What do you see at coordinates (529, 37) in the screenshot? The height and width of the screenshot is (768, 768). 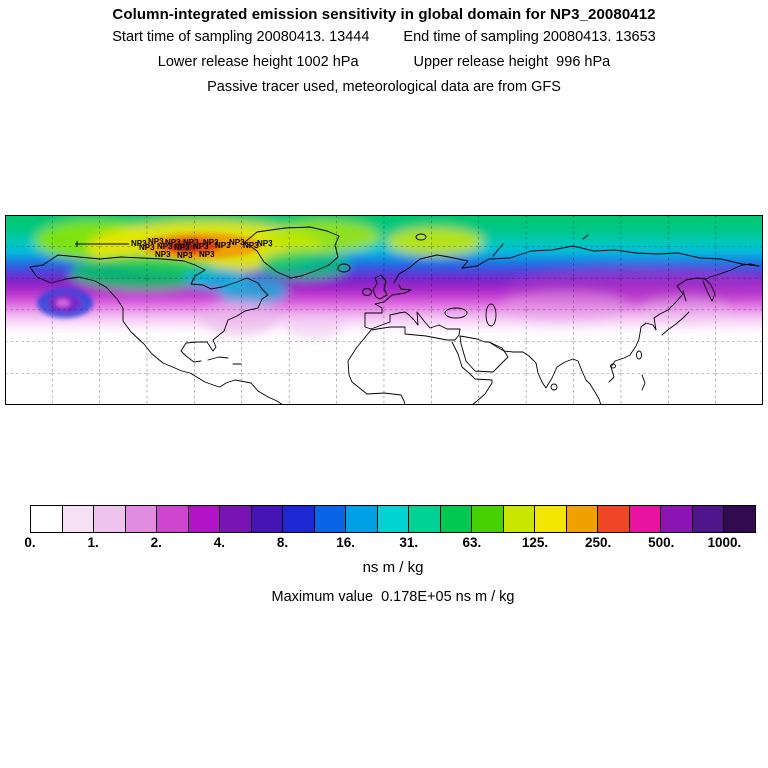 I see `sampling-end-text: End time of sampling 20080413. 13653` at bounding box center [529, 37].